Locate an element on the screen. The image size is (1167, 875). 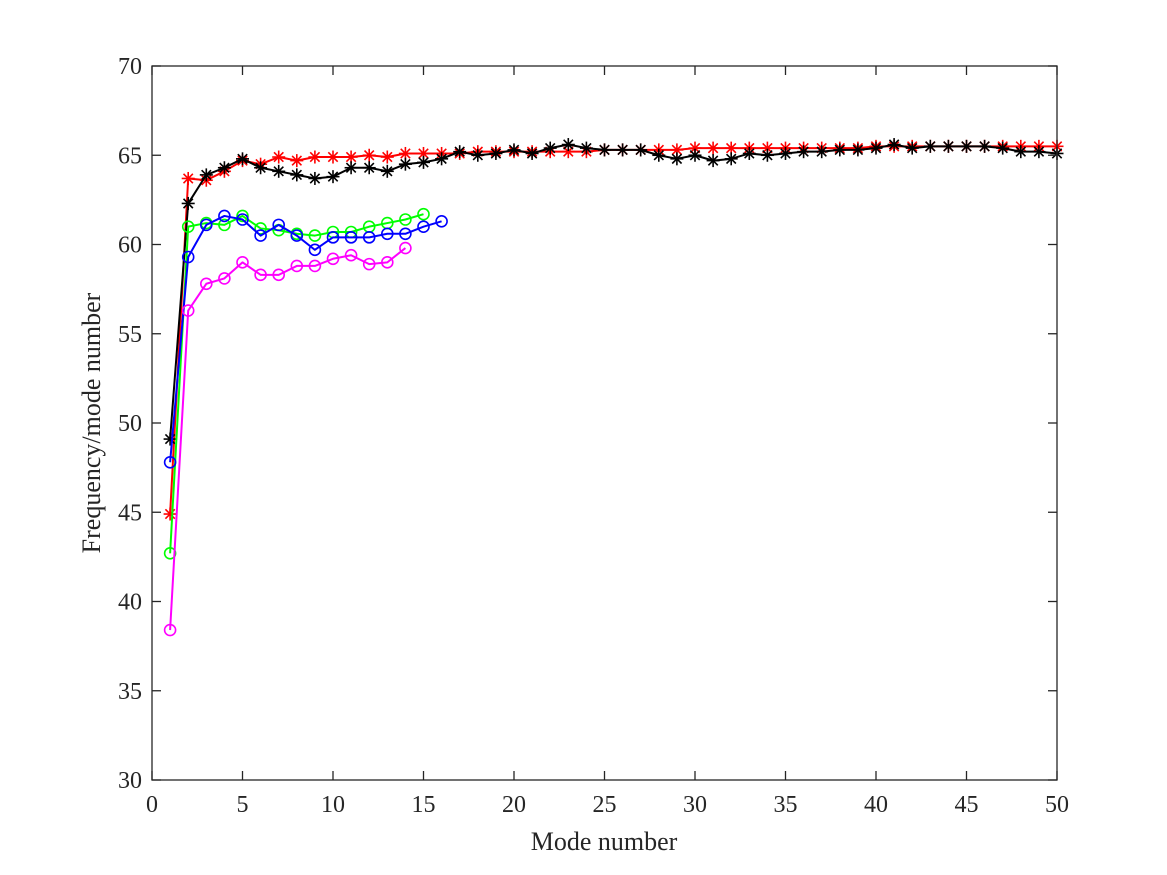
y-axis-label: Frequency/mode number is located at coordinates (91, 422).